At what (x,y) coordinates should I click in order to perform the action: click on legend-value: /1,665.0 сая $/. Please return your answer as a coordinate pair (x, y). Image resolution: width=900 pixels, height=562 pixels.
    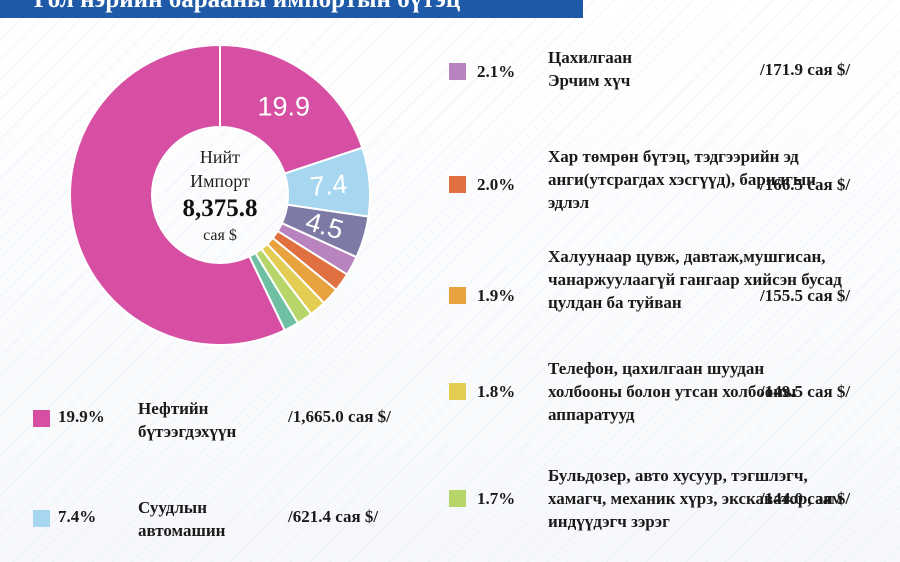
    Looking at the image, I should click on (339, 416).